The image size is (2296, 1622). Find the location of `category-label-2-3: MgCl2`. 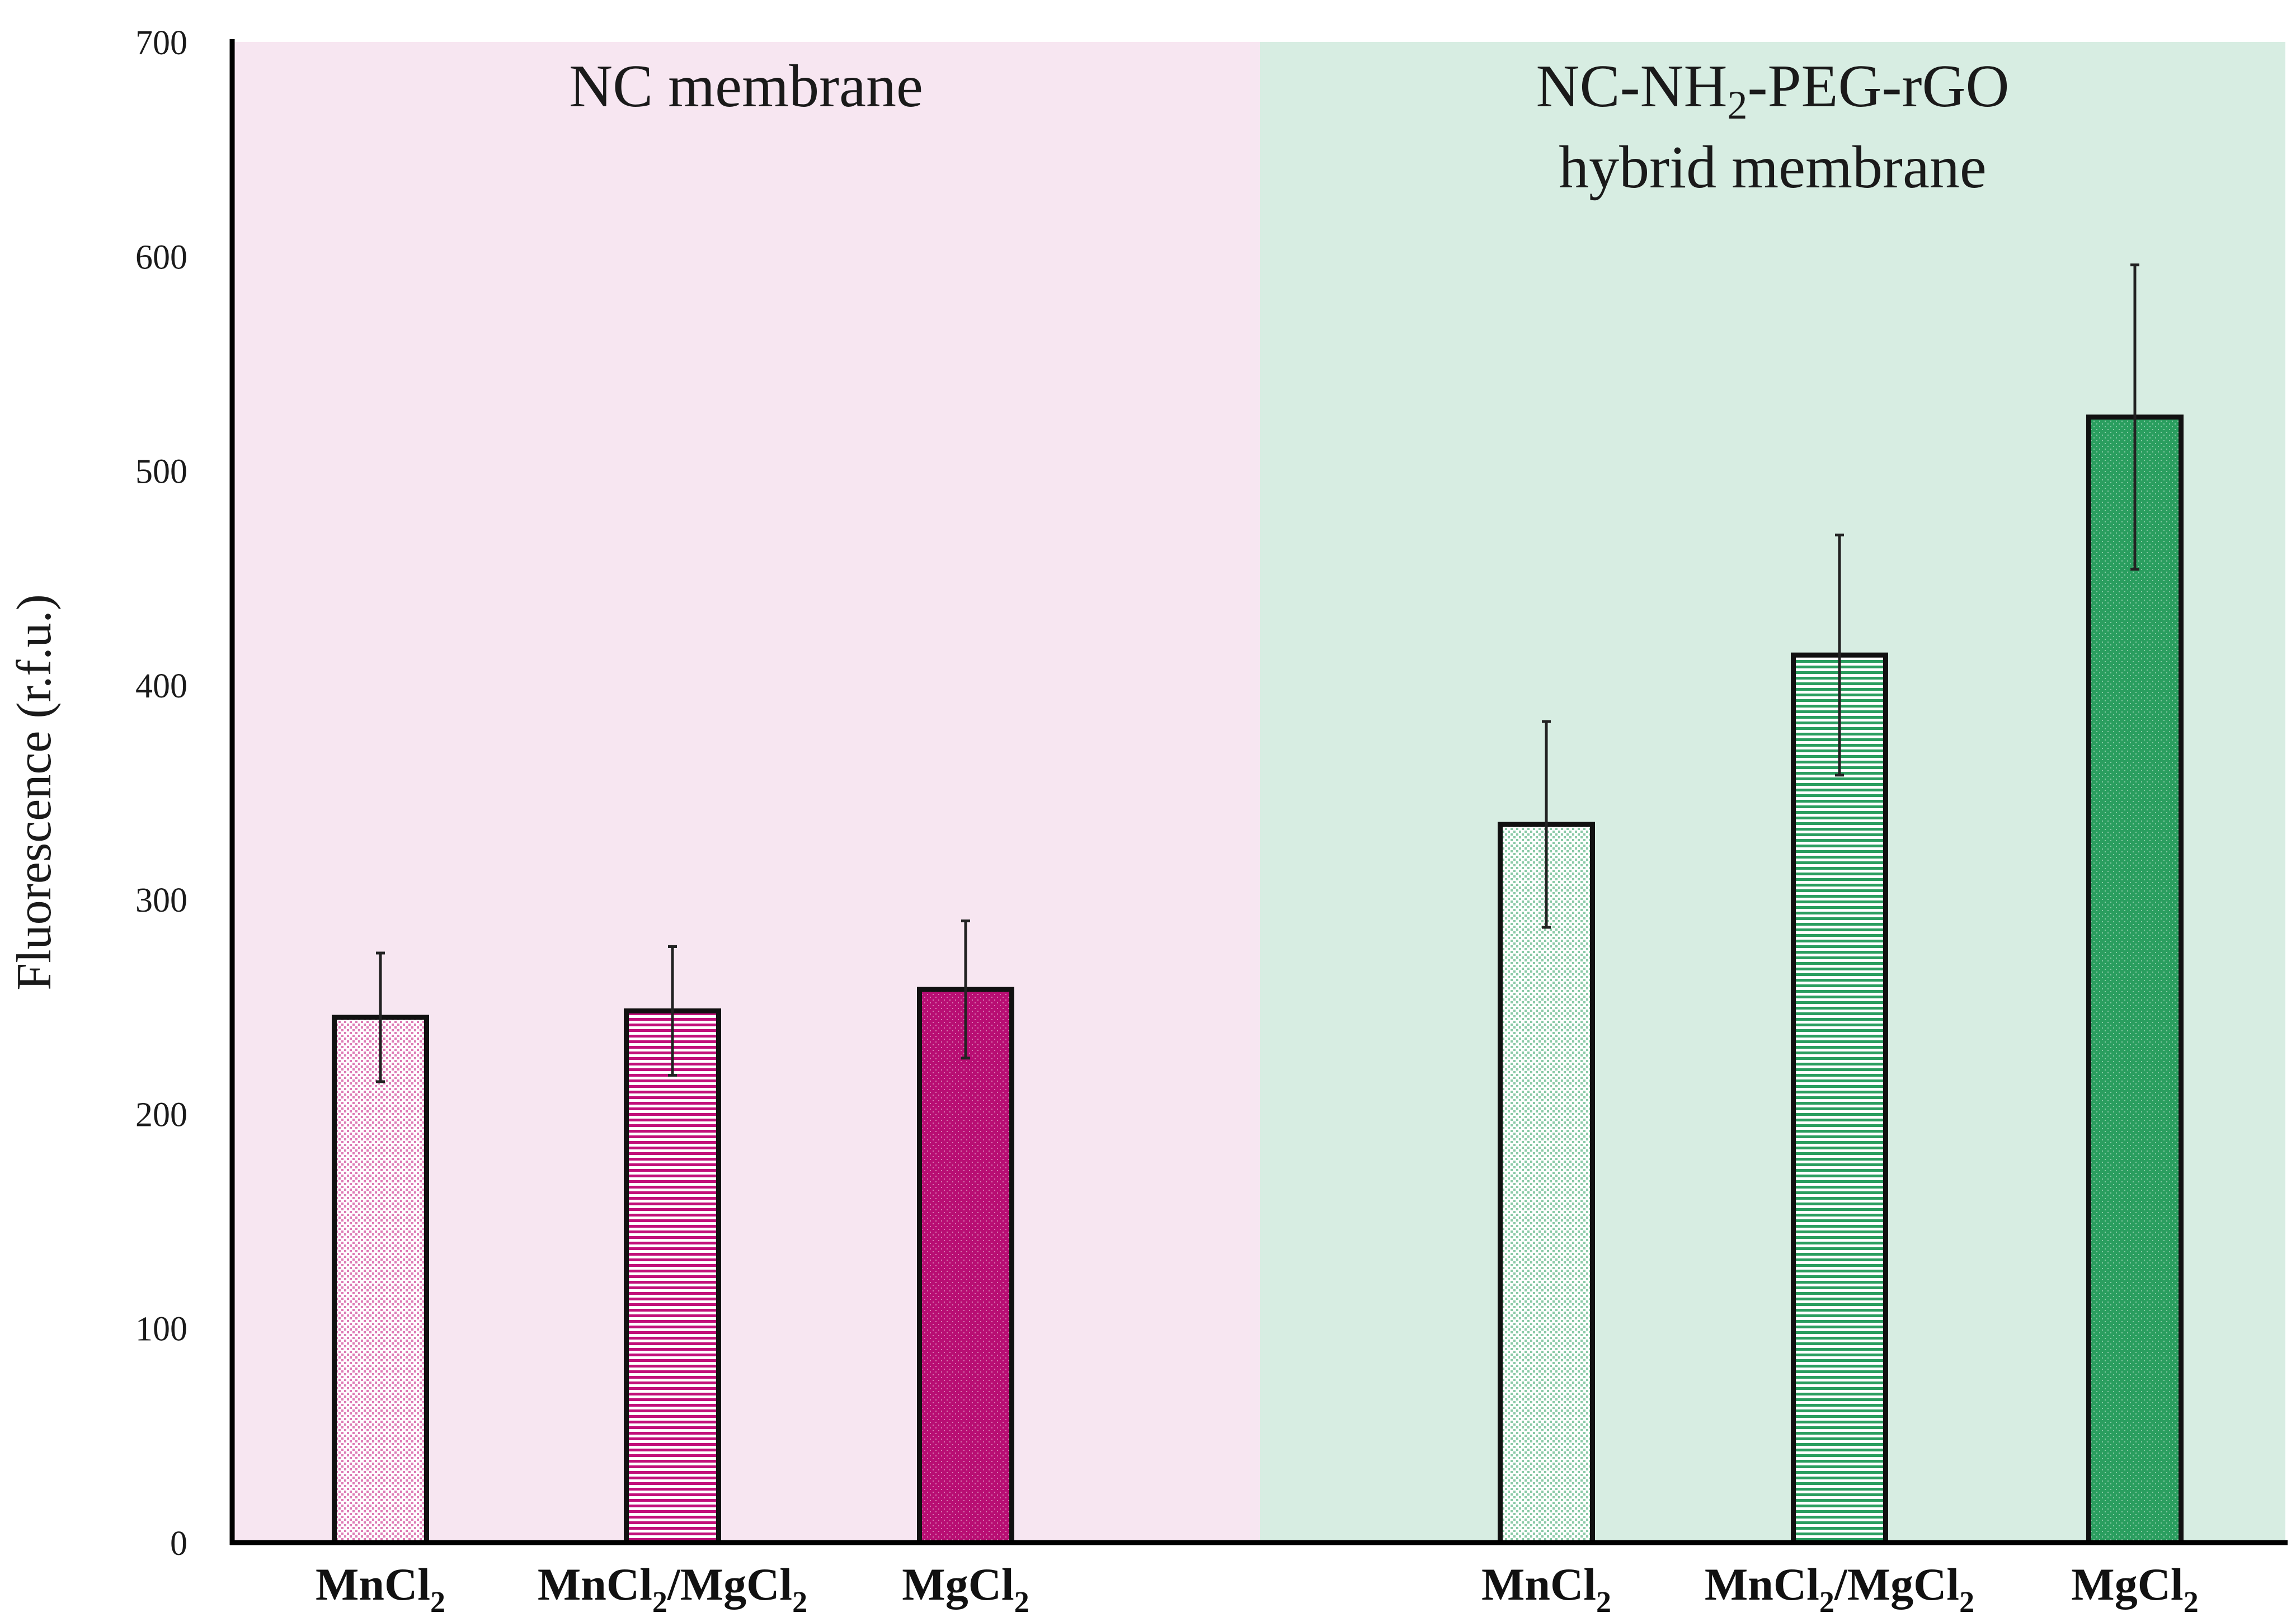

category-label-2-3: MgCl2 is located at coordinates (2134, 1589).